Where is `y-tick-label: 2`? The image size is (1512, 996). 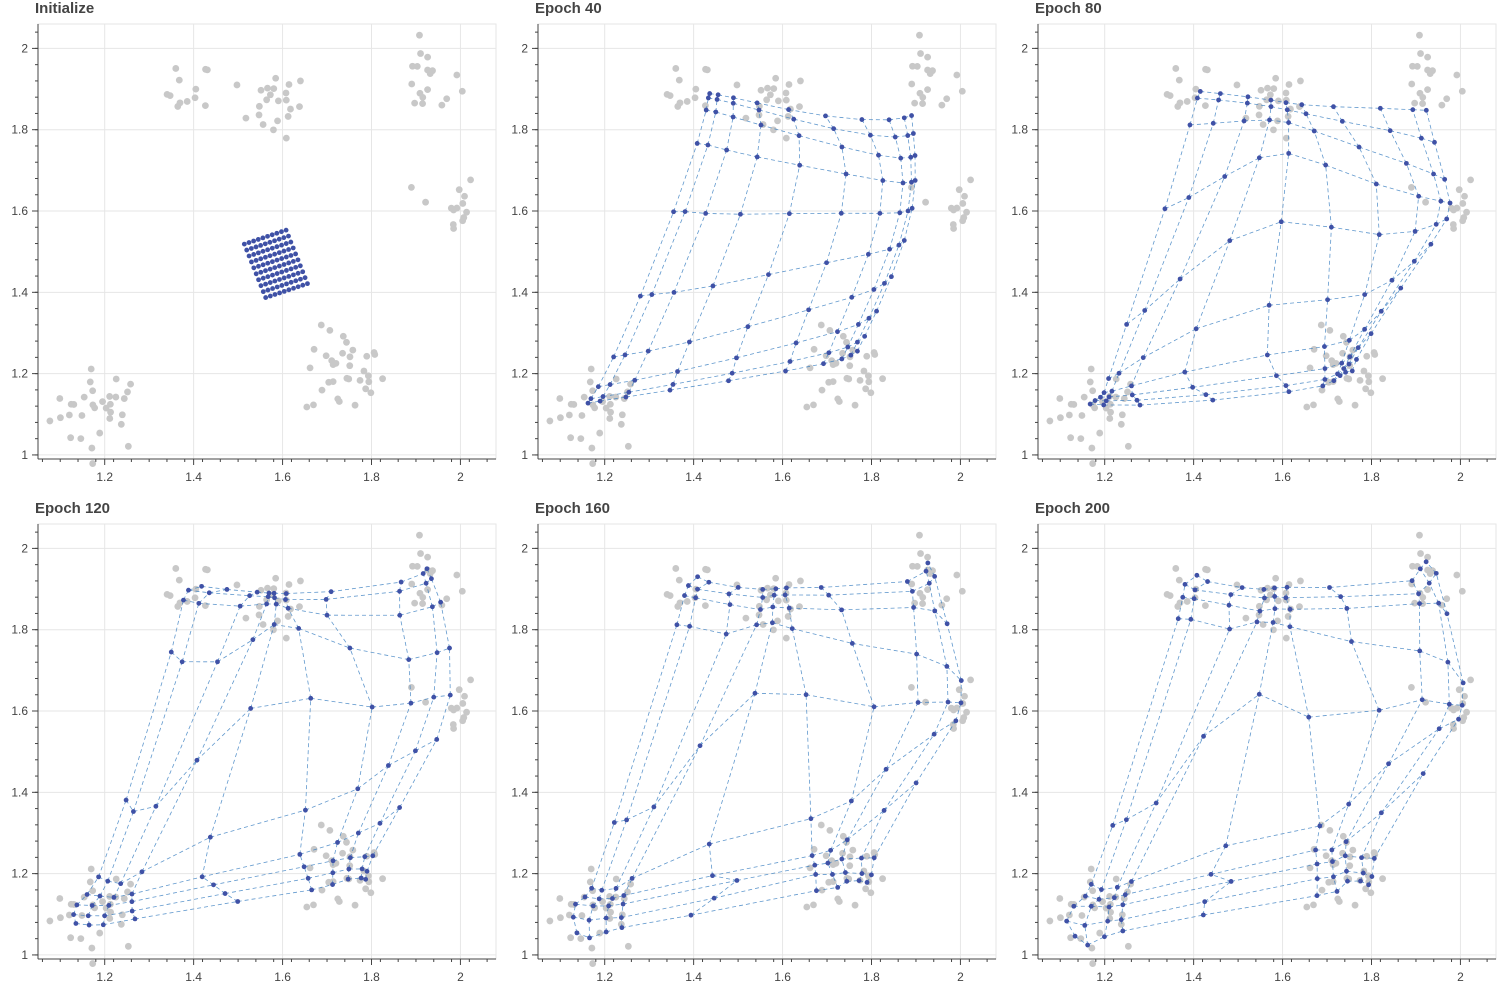
y-tick-label: 2 is located at coordinates (1024, 48).